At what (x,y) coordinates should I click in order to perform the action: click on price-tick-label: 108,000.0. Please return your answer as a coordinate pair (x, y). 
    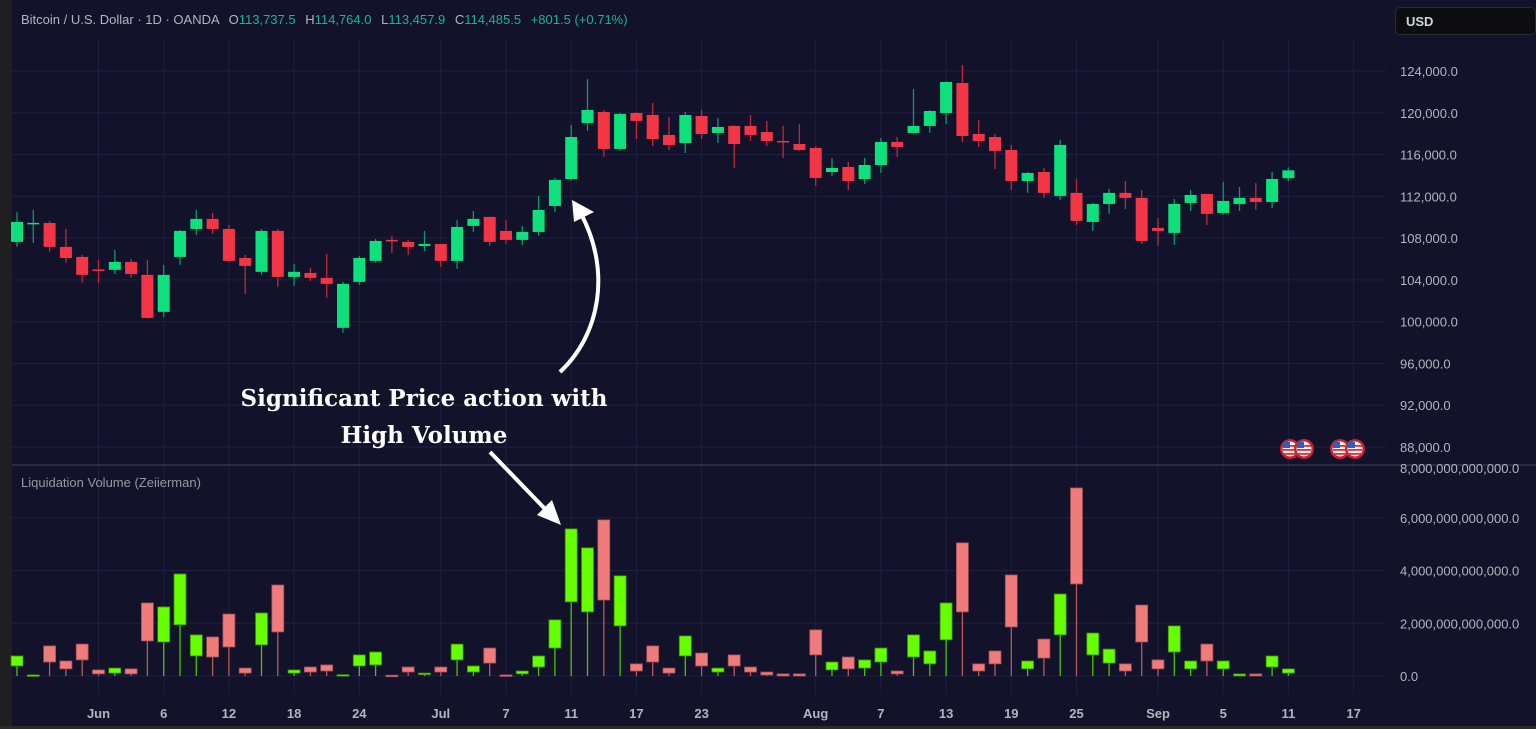
    Looking at the image, I should click on (1429, 238).